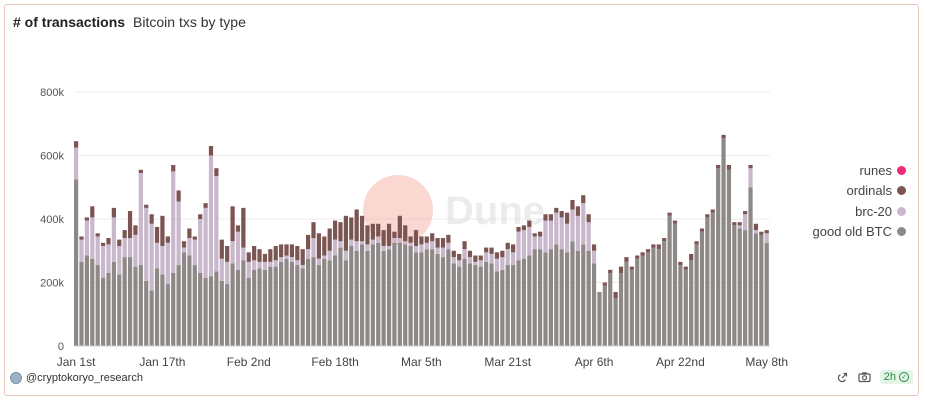 The image size is (925, 401). Describe the element at coordinates (843, 377) in the screenshot. I see `share-icon` at that location.